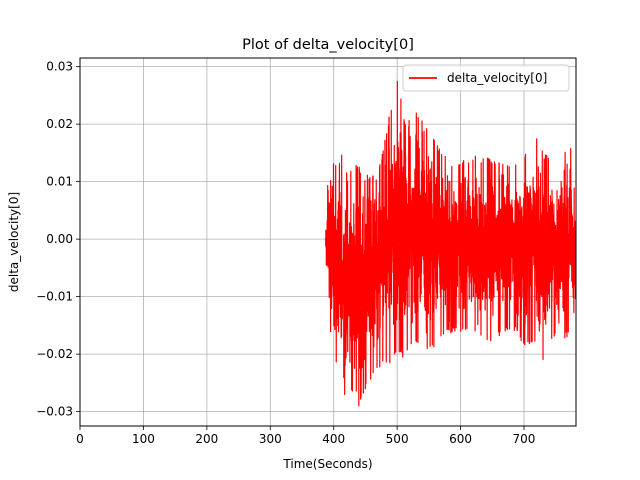 The height and width of the screenshot is (480, 640). Describe the element at coordinates (206, 439) in the screenshot. I see `x-tick-label: 200` at that location.